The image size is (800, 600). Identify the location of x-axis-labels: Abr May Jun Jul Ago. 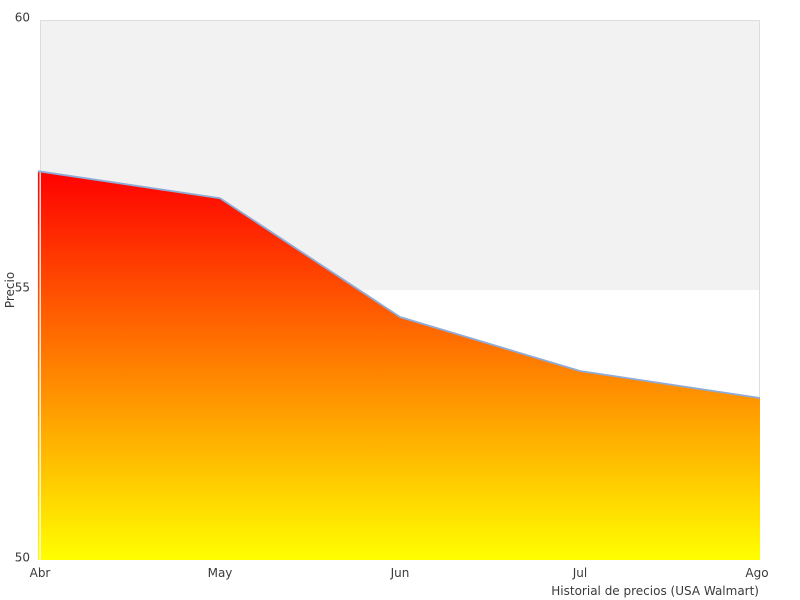
(399, 573).